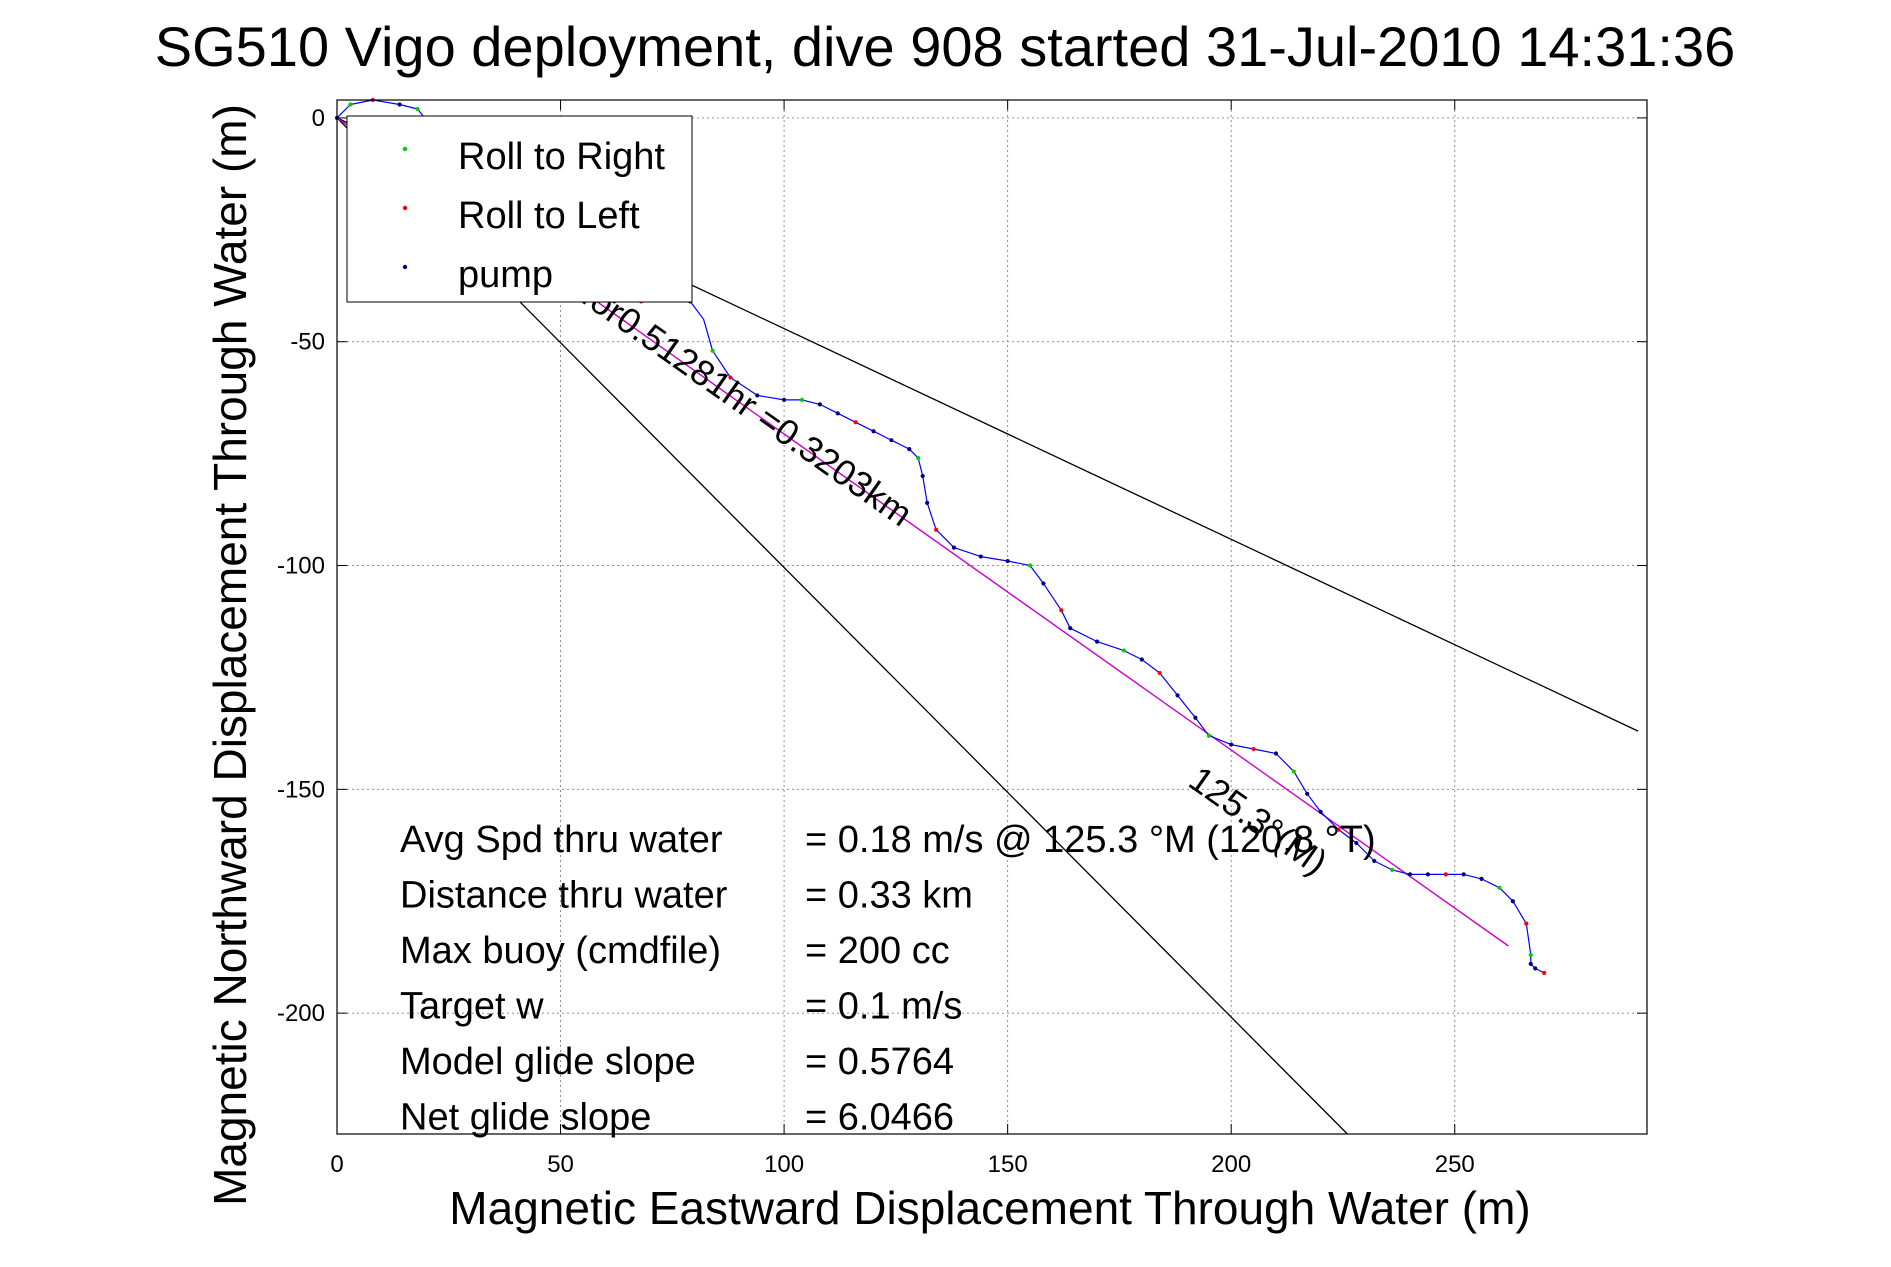 This screenshot has height=1267, width=1891. I want to click on stat-label: Max buoy (cmdfile), so click(560, 951).